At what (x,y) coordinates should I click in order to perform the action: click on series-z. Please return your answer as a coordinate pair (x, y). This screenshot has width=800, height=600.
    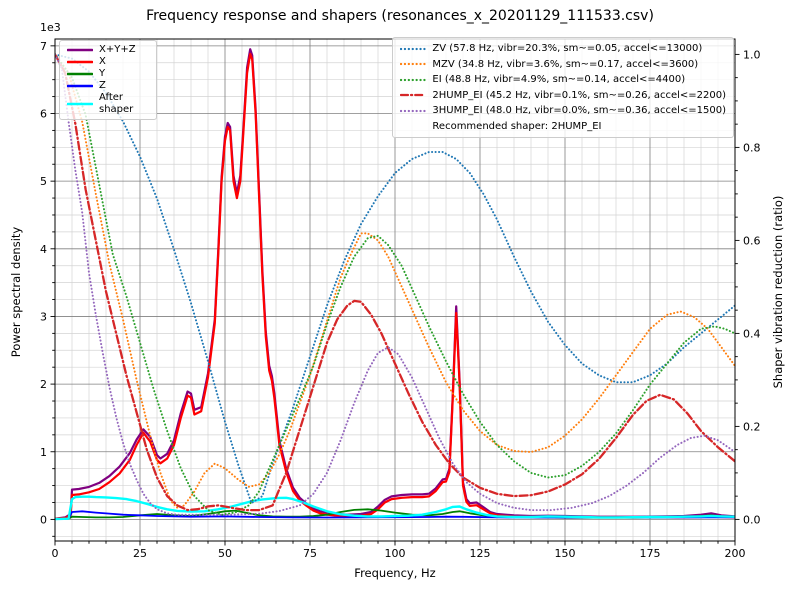
    Looking at the image, I should click on (395, 515).